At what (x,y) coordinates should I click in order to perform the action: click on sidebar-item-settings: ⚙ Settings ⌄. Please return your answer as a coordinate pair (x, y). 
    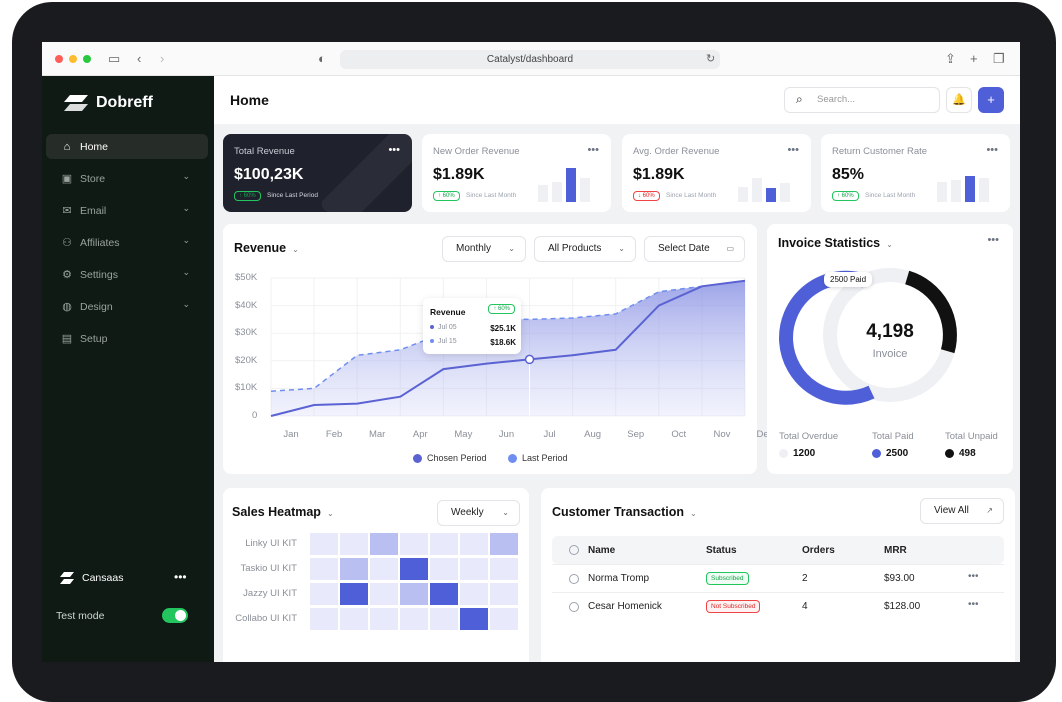
    Looking at the image, I should click on (127, 274).